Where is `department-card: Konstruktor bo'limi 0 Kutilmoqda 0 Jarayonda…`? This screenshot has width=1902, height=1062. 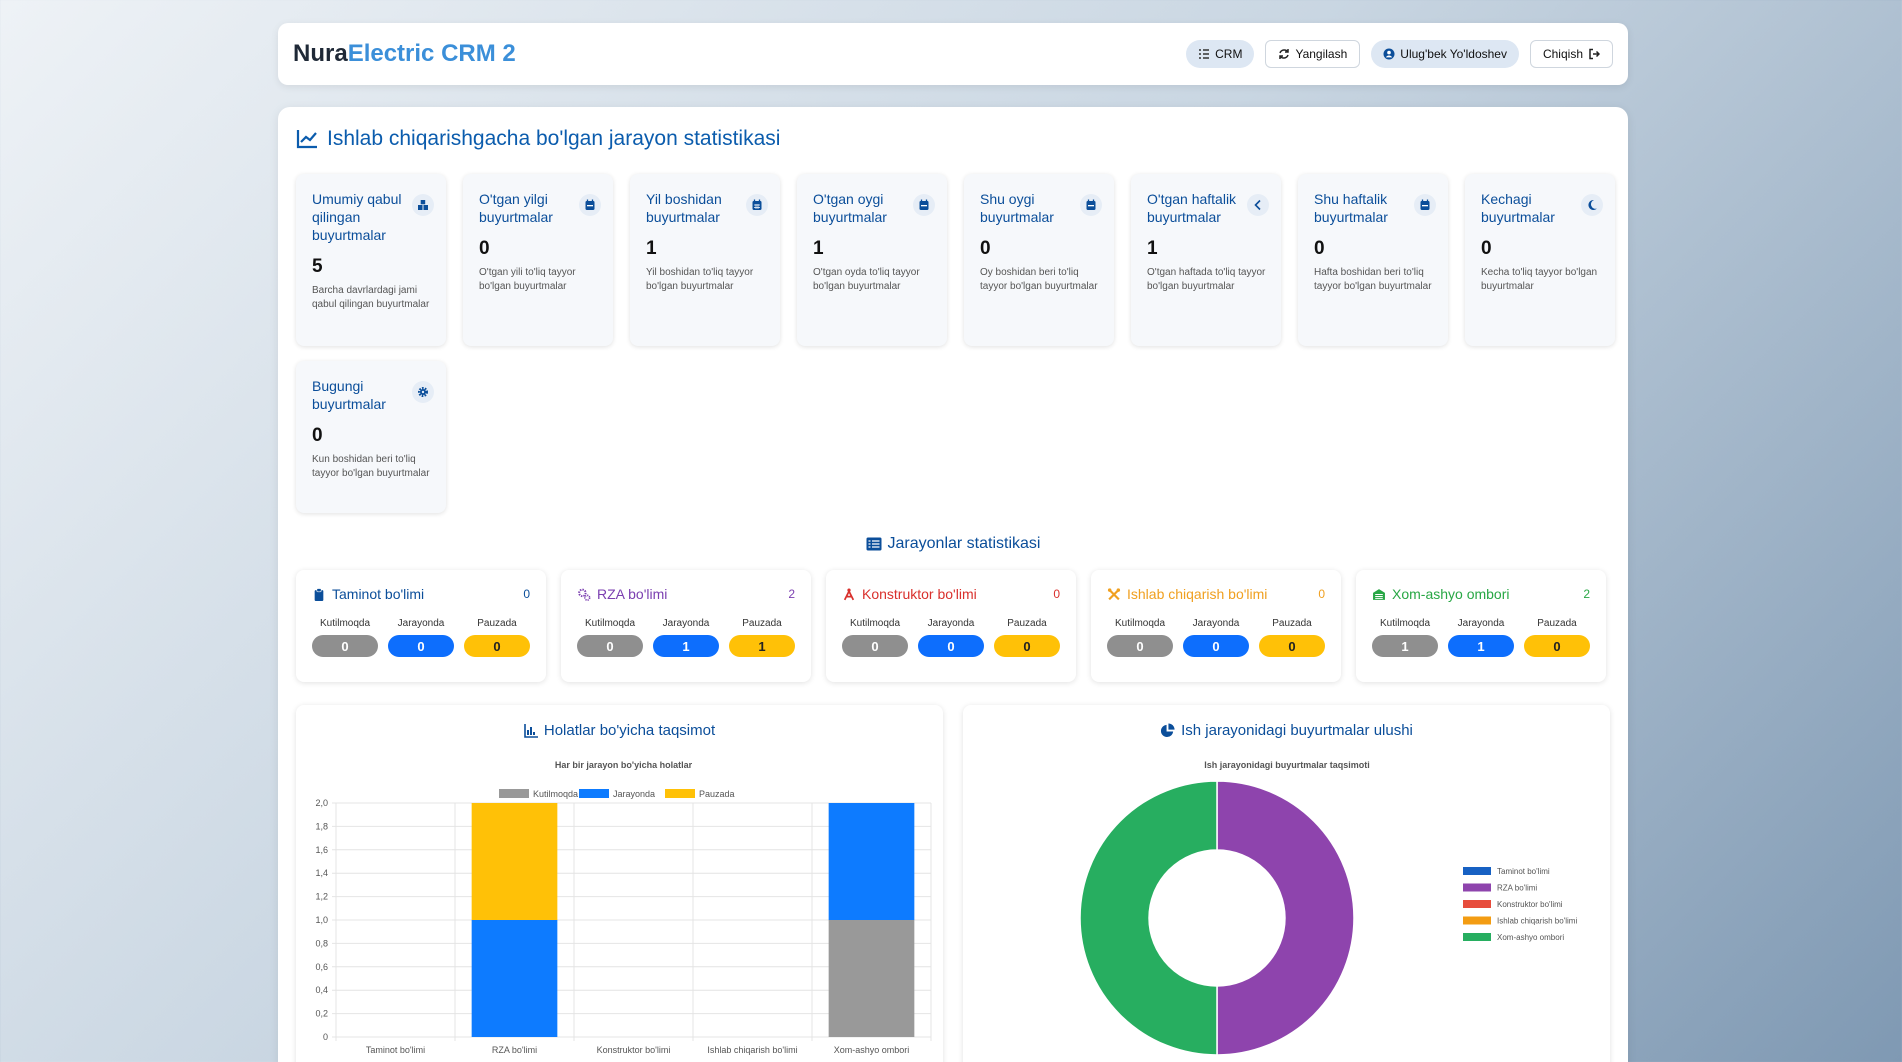
department-card: Konstruktor bo'limi 0 Kutilmoqda 0 Jarayonda… is located at coordinates (951, 626).